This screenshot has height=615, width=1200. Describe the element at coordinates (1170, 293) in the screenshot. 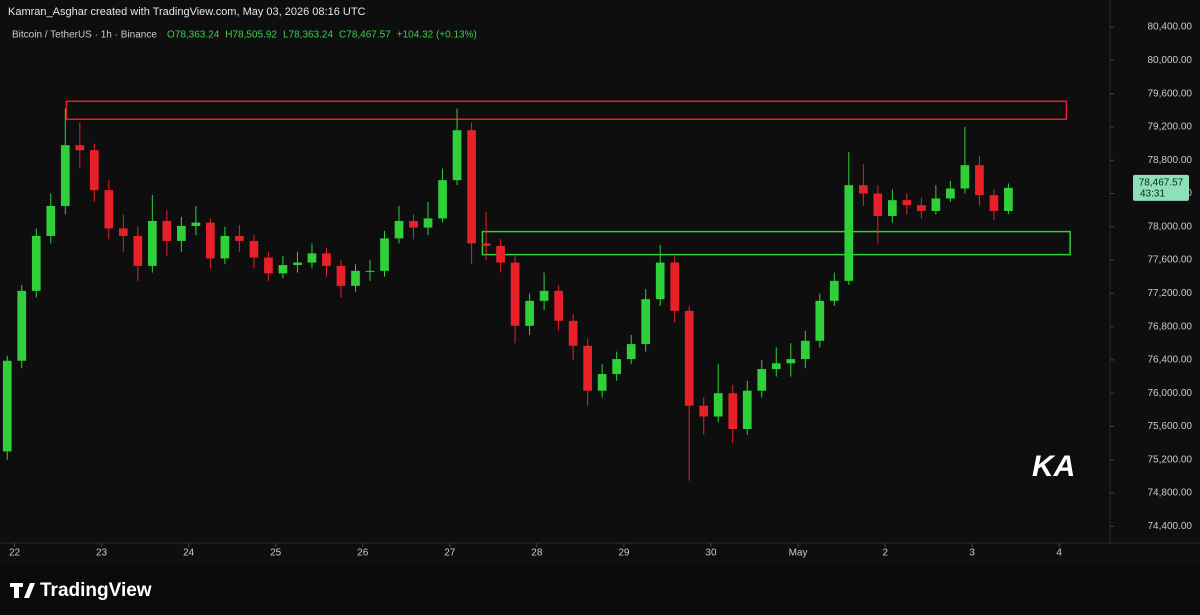

I see `y-tick-label: 77,200.00` at that location.